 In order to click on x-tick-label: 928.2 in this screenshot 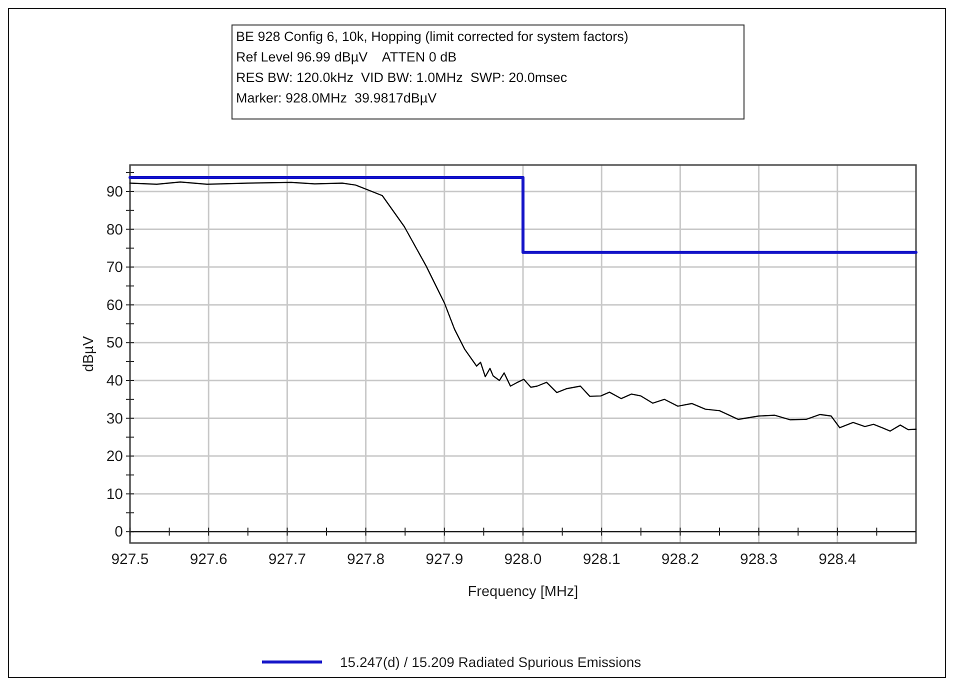, I will do `click(680, 559)`.